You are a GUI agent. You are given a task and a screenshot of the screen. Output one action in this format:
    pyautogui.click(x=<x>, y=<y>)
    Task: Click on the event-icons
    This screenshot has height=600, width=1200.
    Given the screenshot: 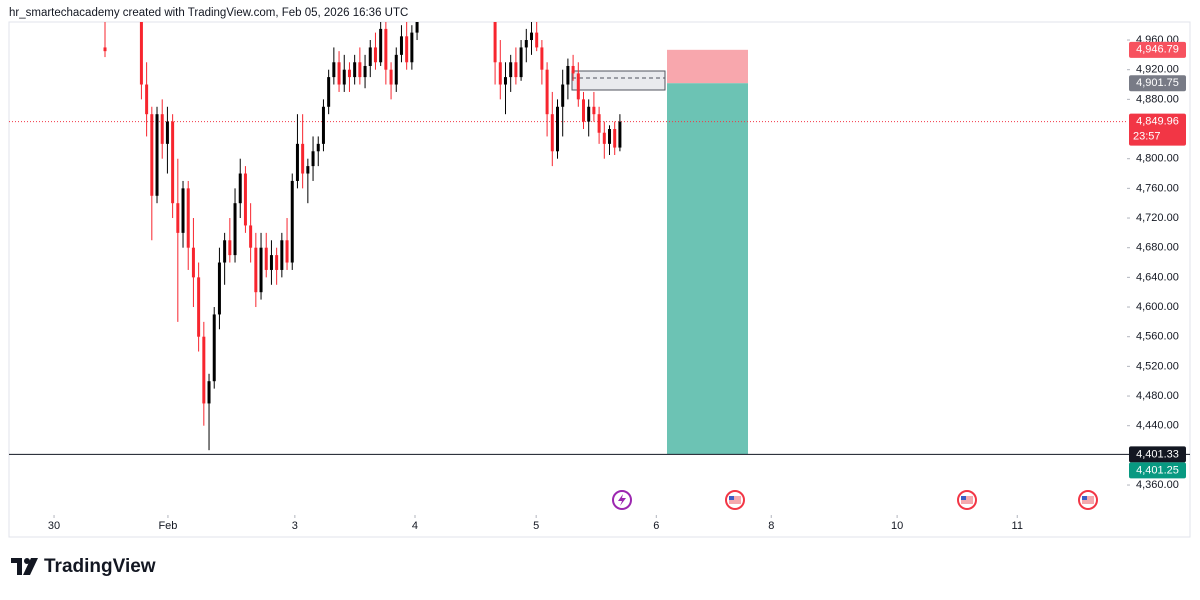 What is the action you would take?
    pyautogui.click(x=855, y=500)
    